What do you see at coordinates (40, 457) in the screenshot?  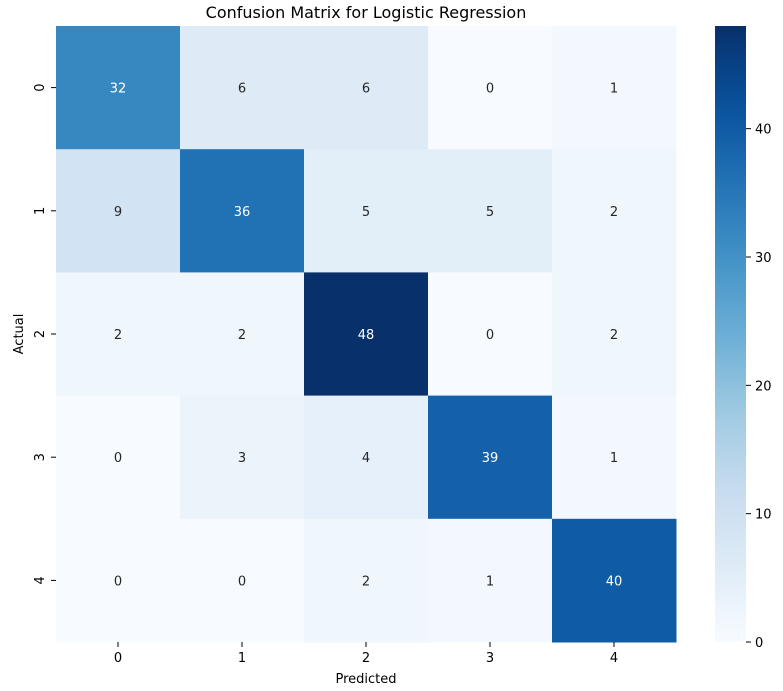 I see `y-tick-label: 3` at bounding box center [40, 457].